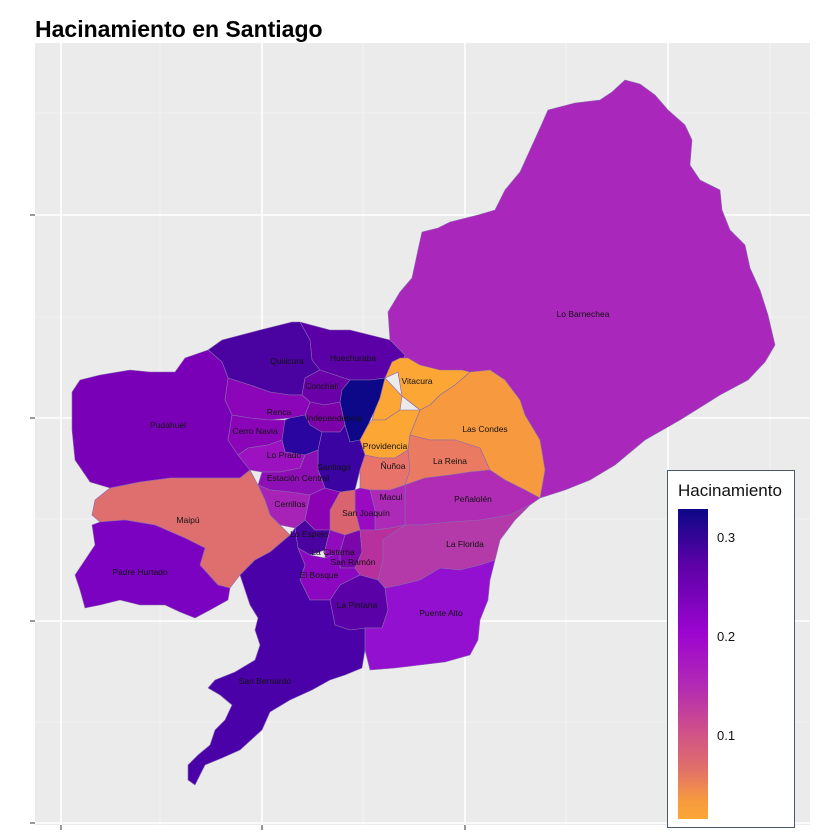 The height and width of the screenshot is (840, 840). What do you see at coordinates (357, 605) in the screenshot?
I see `label-la-pintana: La Pintana` at bounding box center [357, 605].